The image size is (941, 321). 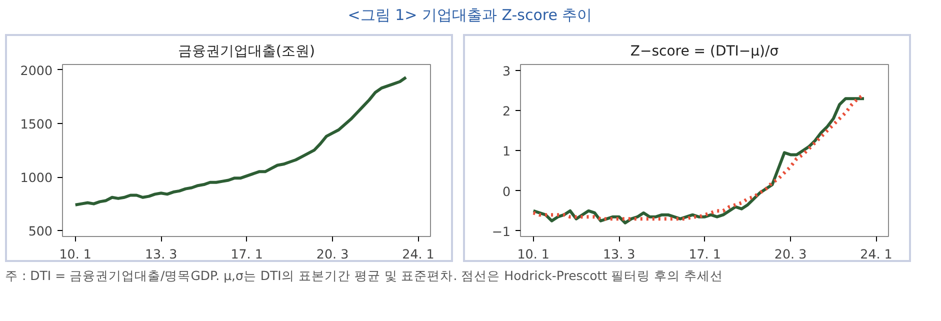 I want to click on y-tick-label: 1, so click(x=506, y=151).